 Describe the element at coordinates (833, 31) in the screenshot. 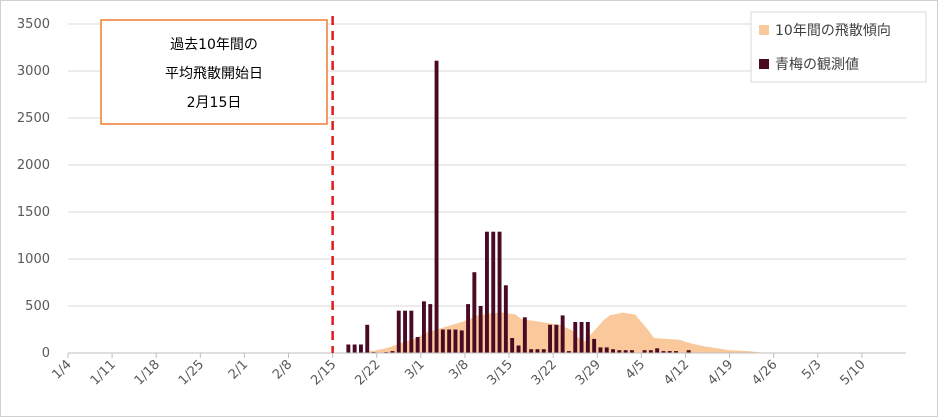

I see `legend-label-trend: 10年間の飛散傾向` at that location.